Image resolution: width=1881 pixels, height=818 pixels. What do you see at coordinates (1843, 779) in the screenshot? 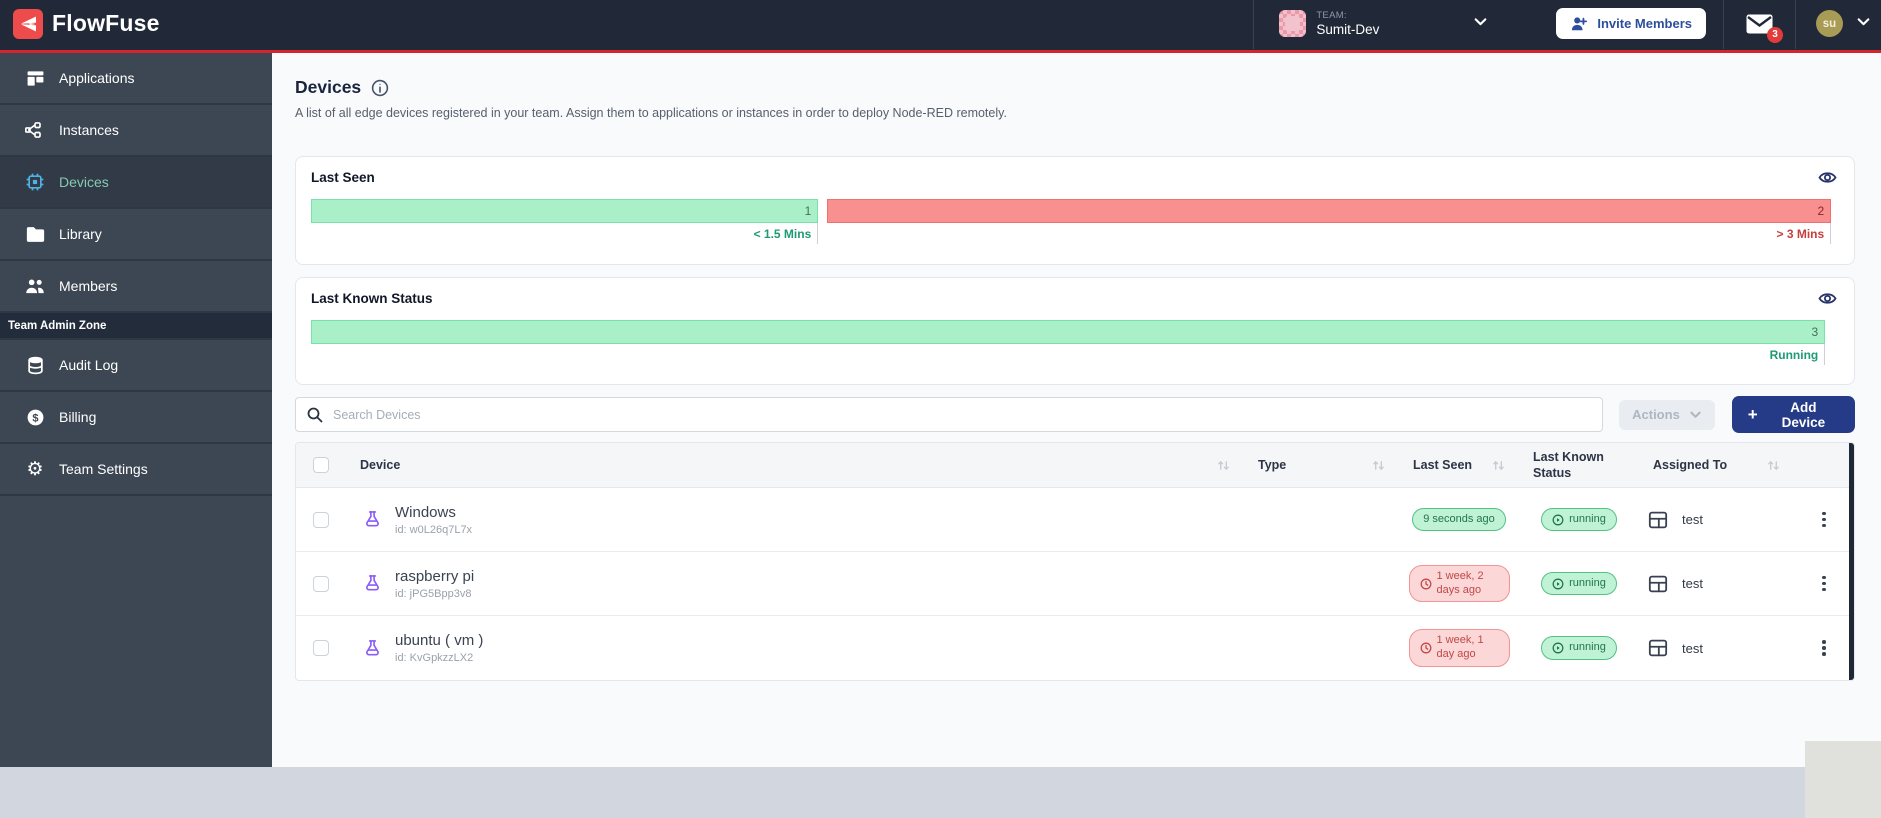
I see `corner-overlay` at bounding box center [1843, 779].